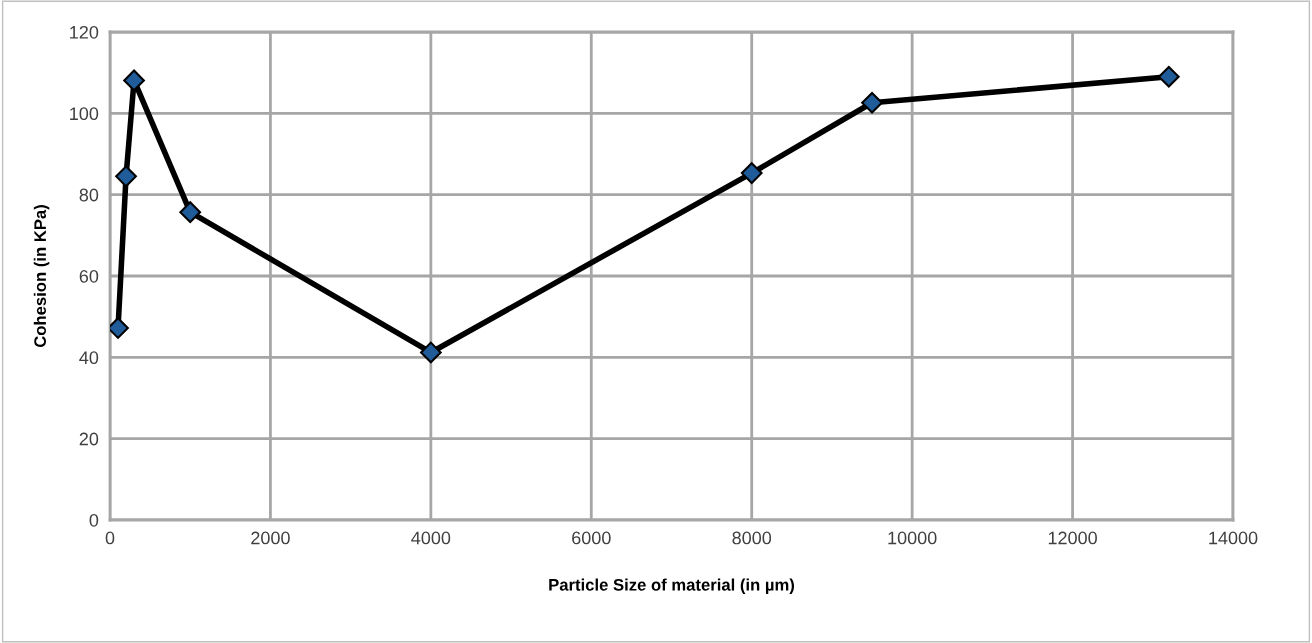 This screenshot has width=1312, height=643. Describe the element at coordinates (431, 538) in the screenshot. I see `x-tick-label: 4000` at that location.